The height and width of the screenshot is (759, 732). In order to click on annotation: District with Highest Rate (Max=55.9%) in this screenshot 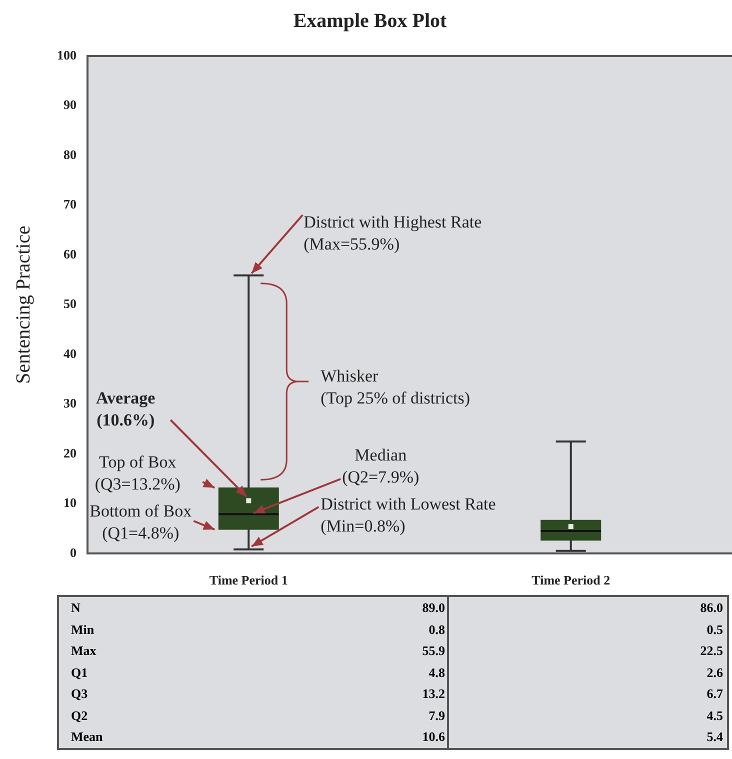, I will do `click(393, 233)`.